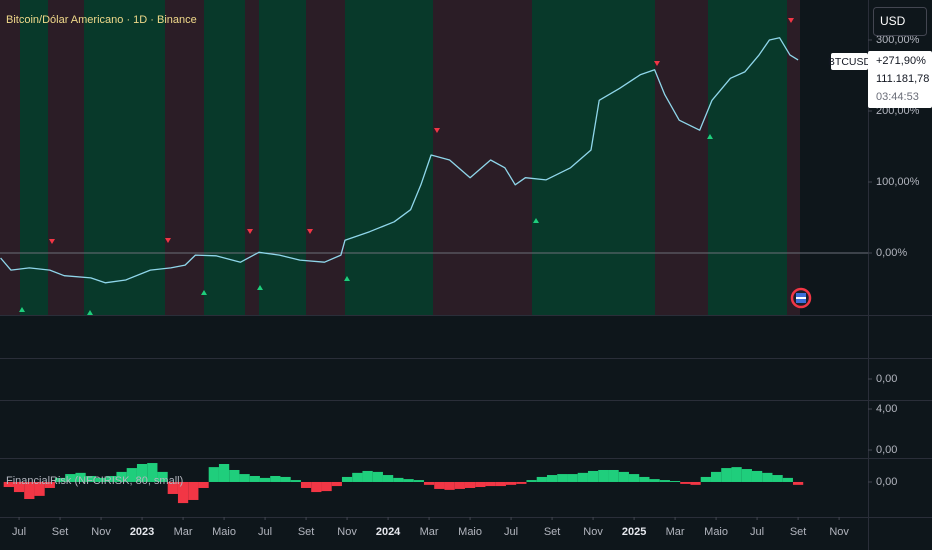 The width and height of the screenshot is (932, 550). What do you see at coordinates (886, 379) in the screenshot?
I see `y-tick-label: 0,00` at bounding box center [886, 379].